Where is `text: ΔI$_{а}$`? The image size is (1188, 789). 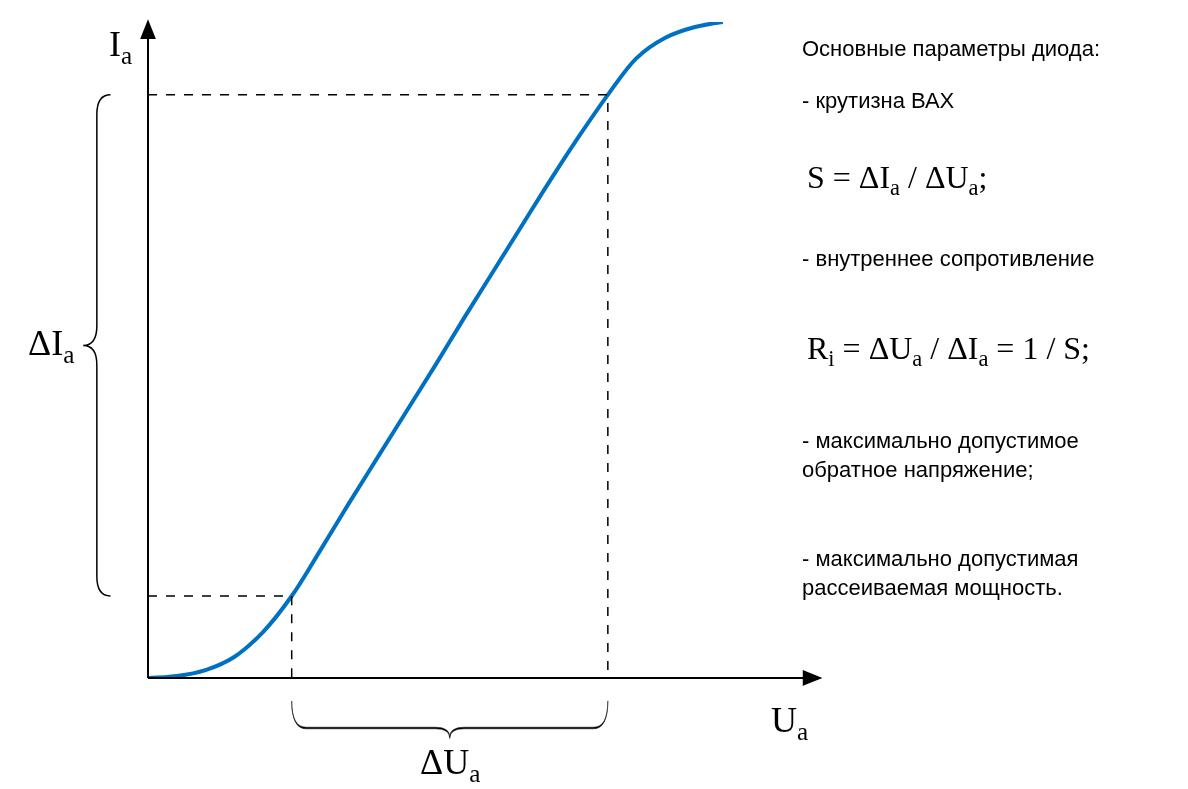 text: ΔI$_{а}$ is located at coordinates (51, 345).